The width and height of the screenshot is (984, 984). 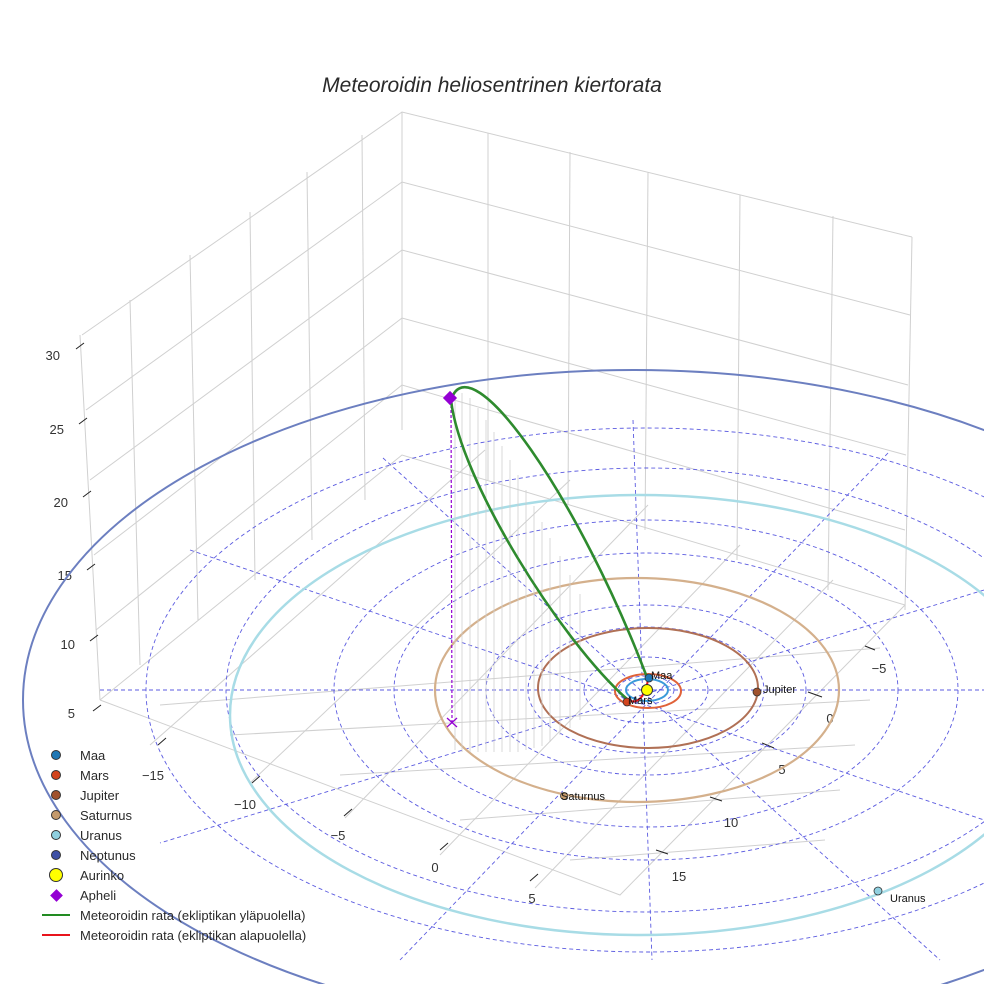 I want to click on aphelion-projection-line, so click(x=451, y=561).